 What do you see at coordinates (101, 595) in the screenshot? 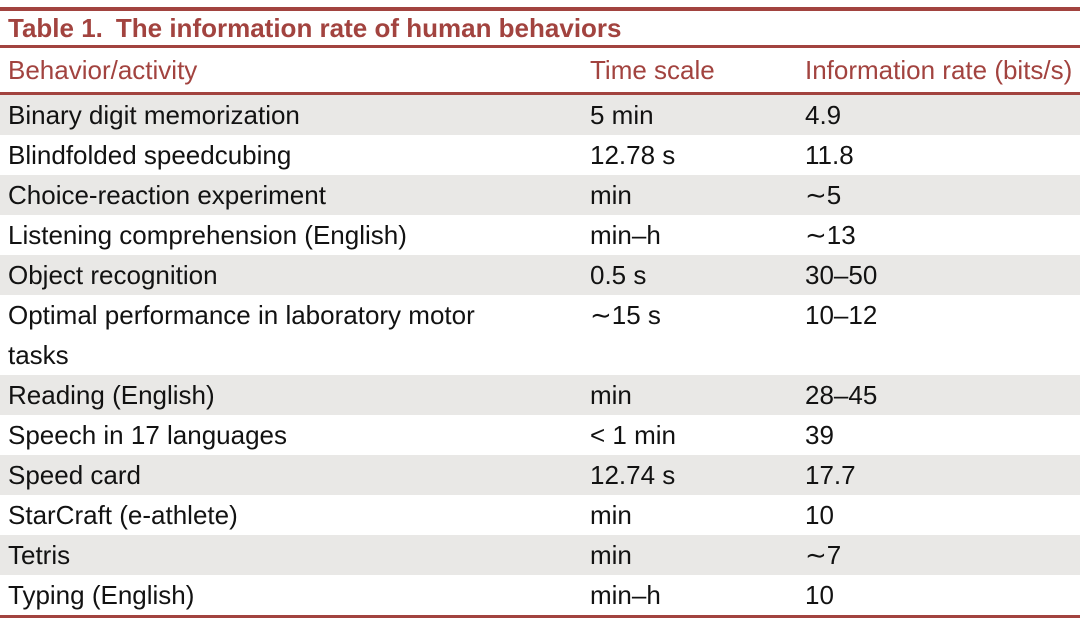
I see `behavior-cell: Typing (English)` at bounding box center [101, 595].